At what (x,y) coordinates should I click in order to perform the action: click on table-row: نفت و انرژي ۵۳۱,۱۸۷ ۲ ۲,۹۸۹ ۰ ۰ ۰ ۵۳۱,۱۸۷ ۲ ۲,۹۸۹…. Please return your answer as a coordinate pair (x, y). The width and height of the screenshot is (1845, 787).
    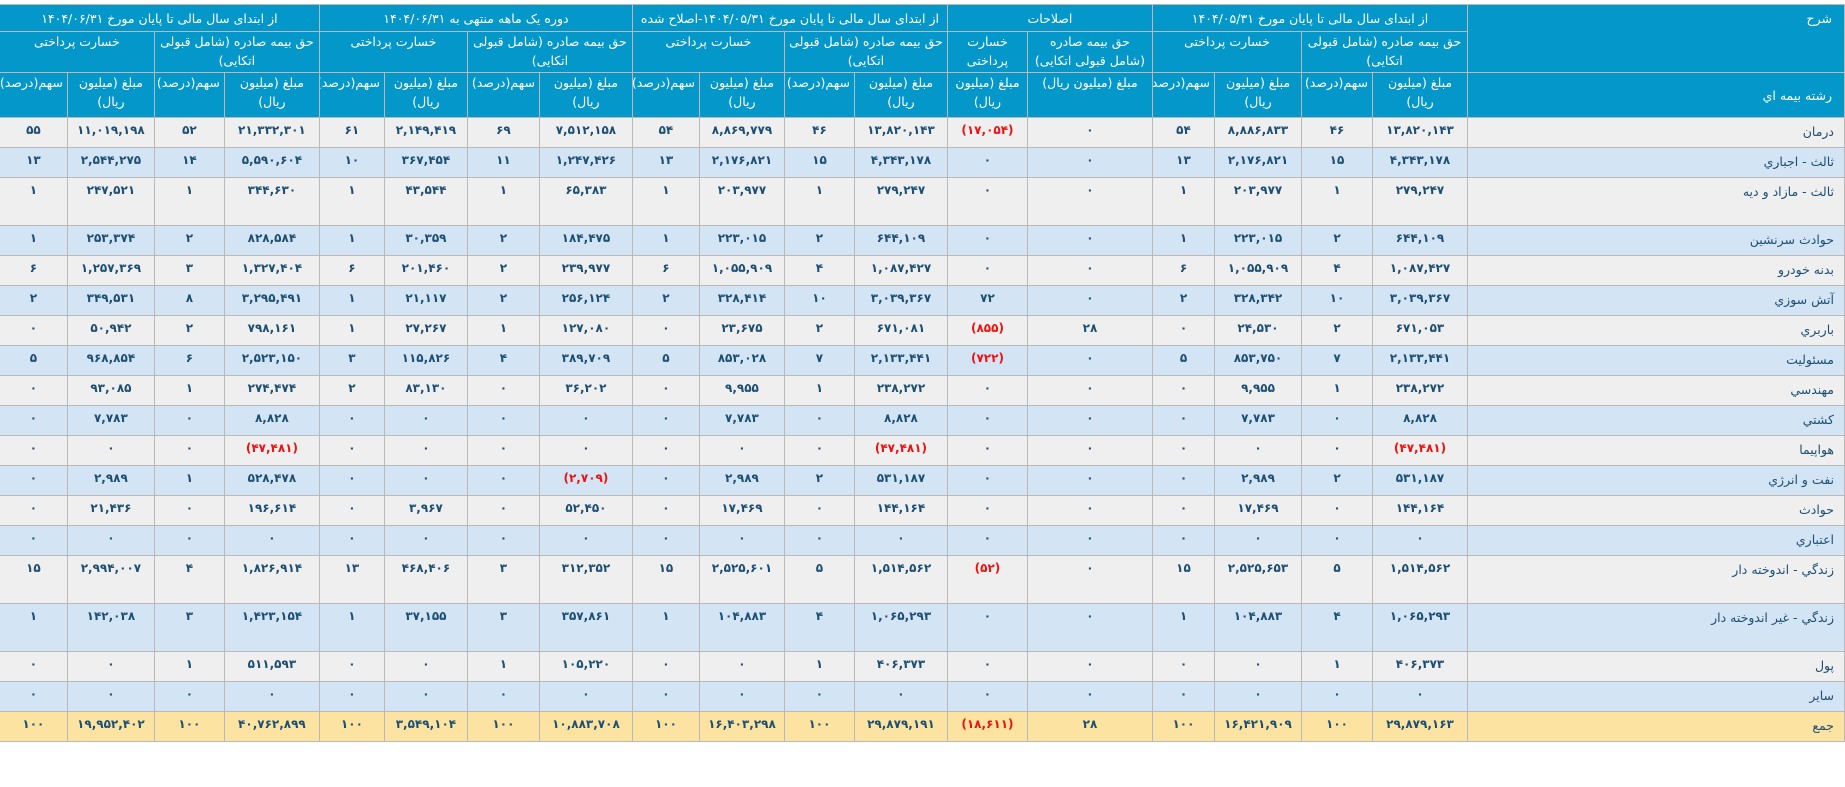
    Looking at the image, I should click on (922, 480).